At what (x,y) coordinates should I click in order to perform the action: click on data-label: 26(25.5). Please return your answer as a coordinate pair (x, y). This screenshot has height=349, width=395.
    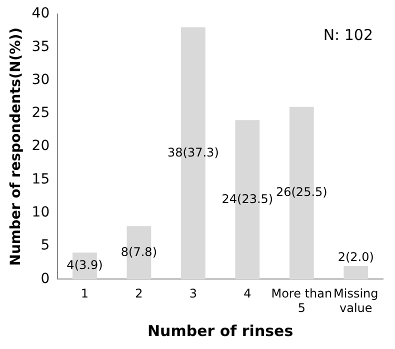
    Looking at the image, I should click on (302, 192).